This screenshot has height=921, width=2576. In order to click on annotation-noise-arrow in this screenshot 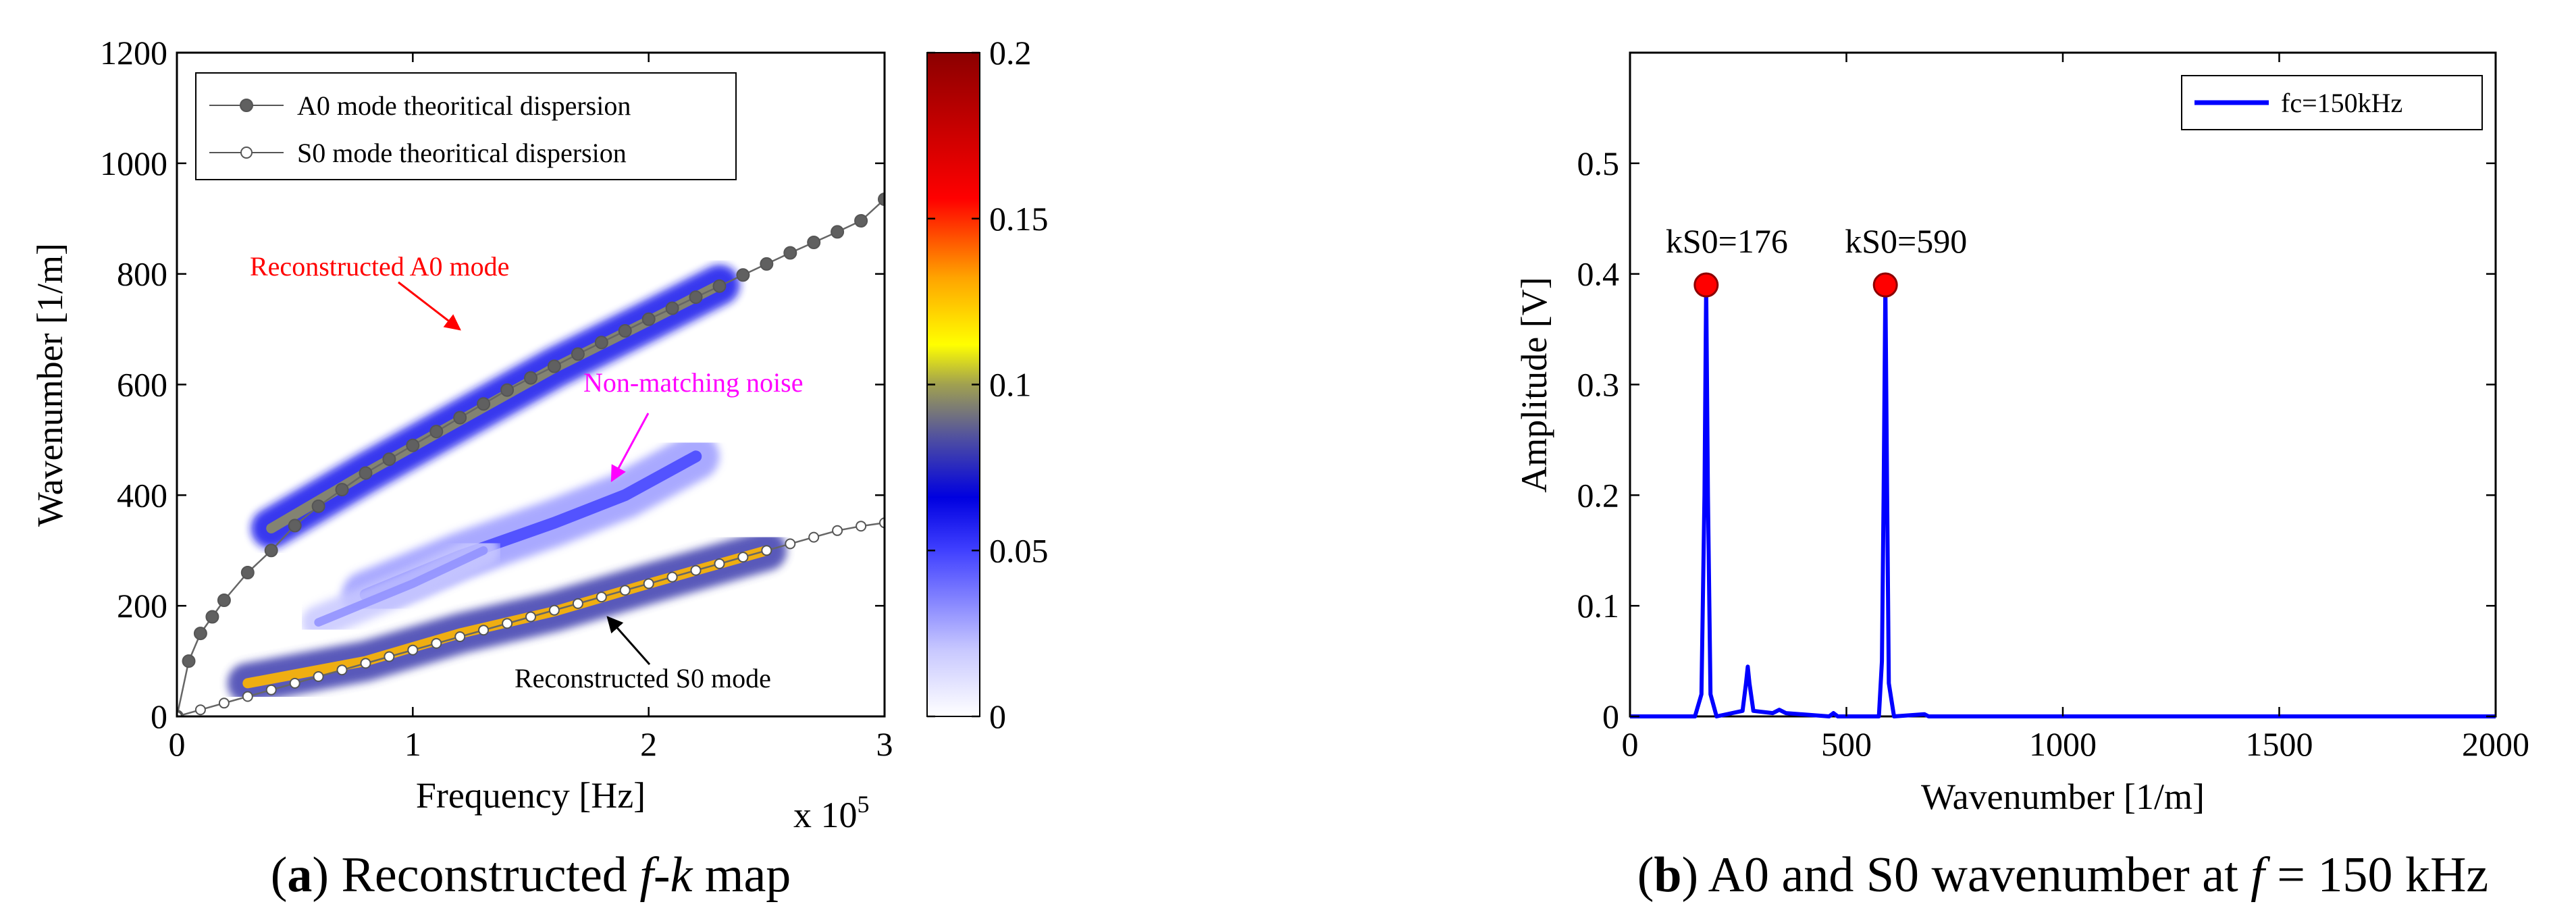, I will do `click(630, 448)`.